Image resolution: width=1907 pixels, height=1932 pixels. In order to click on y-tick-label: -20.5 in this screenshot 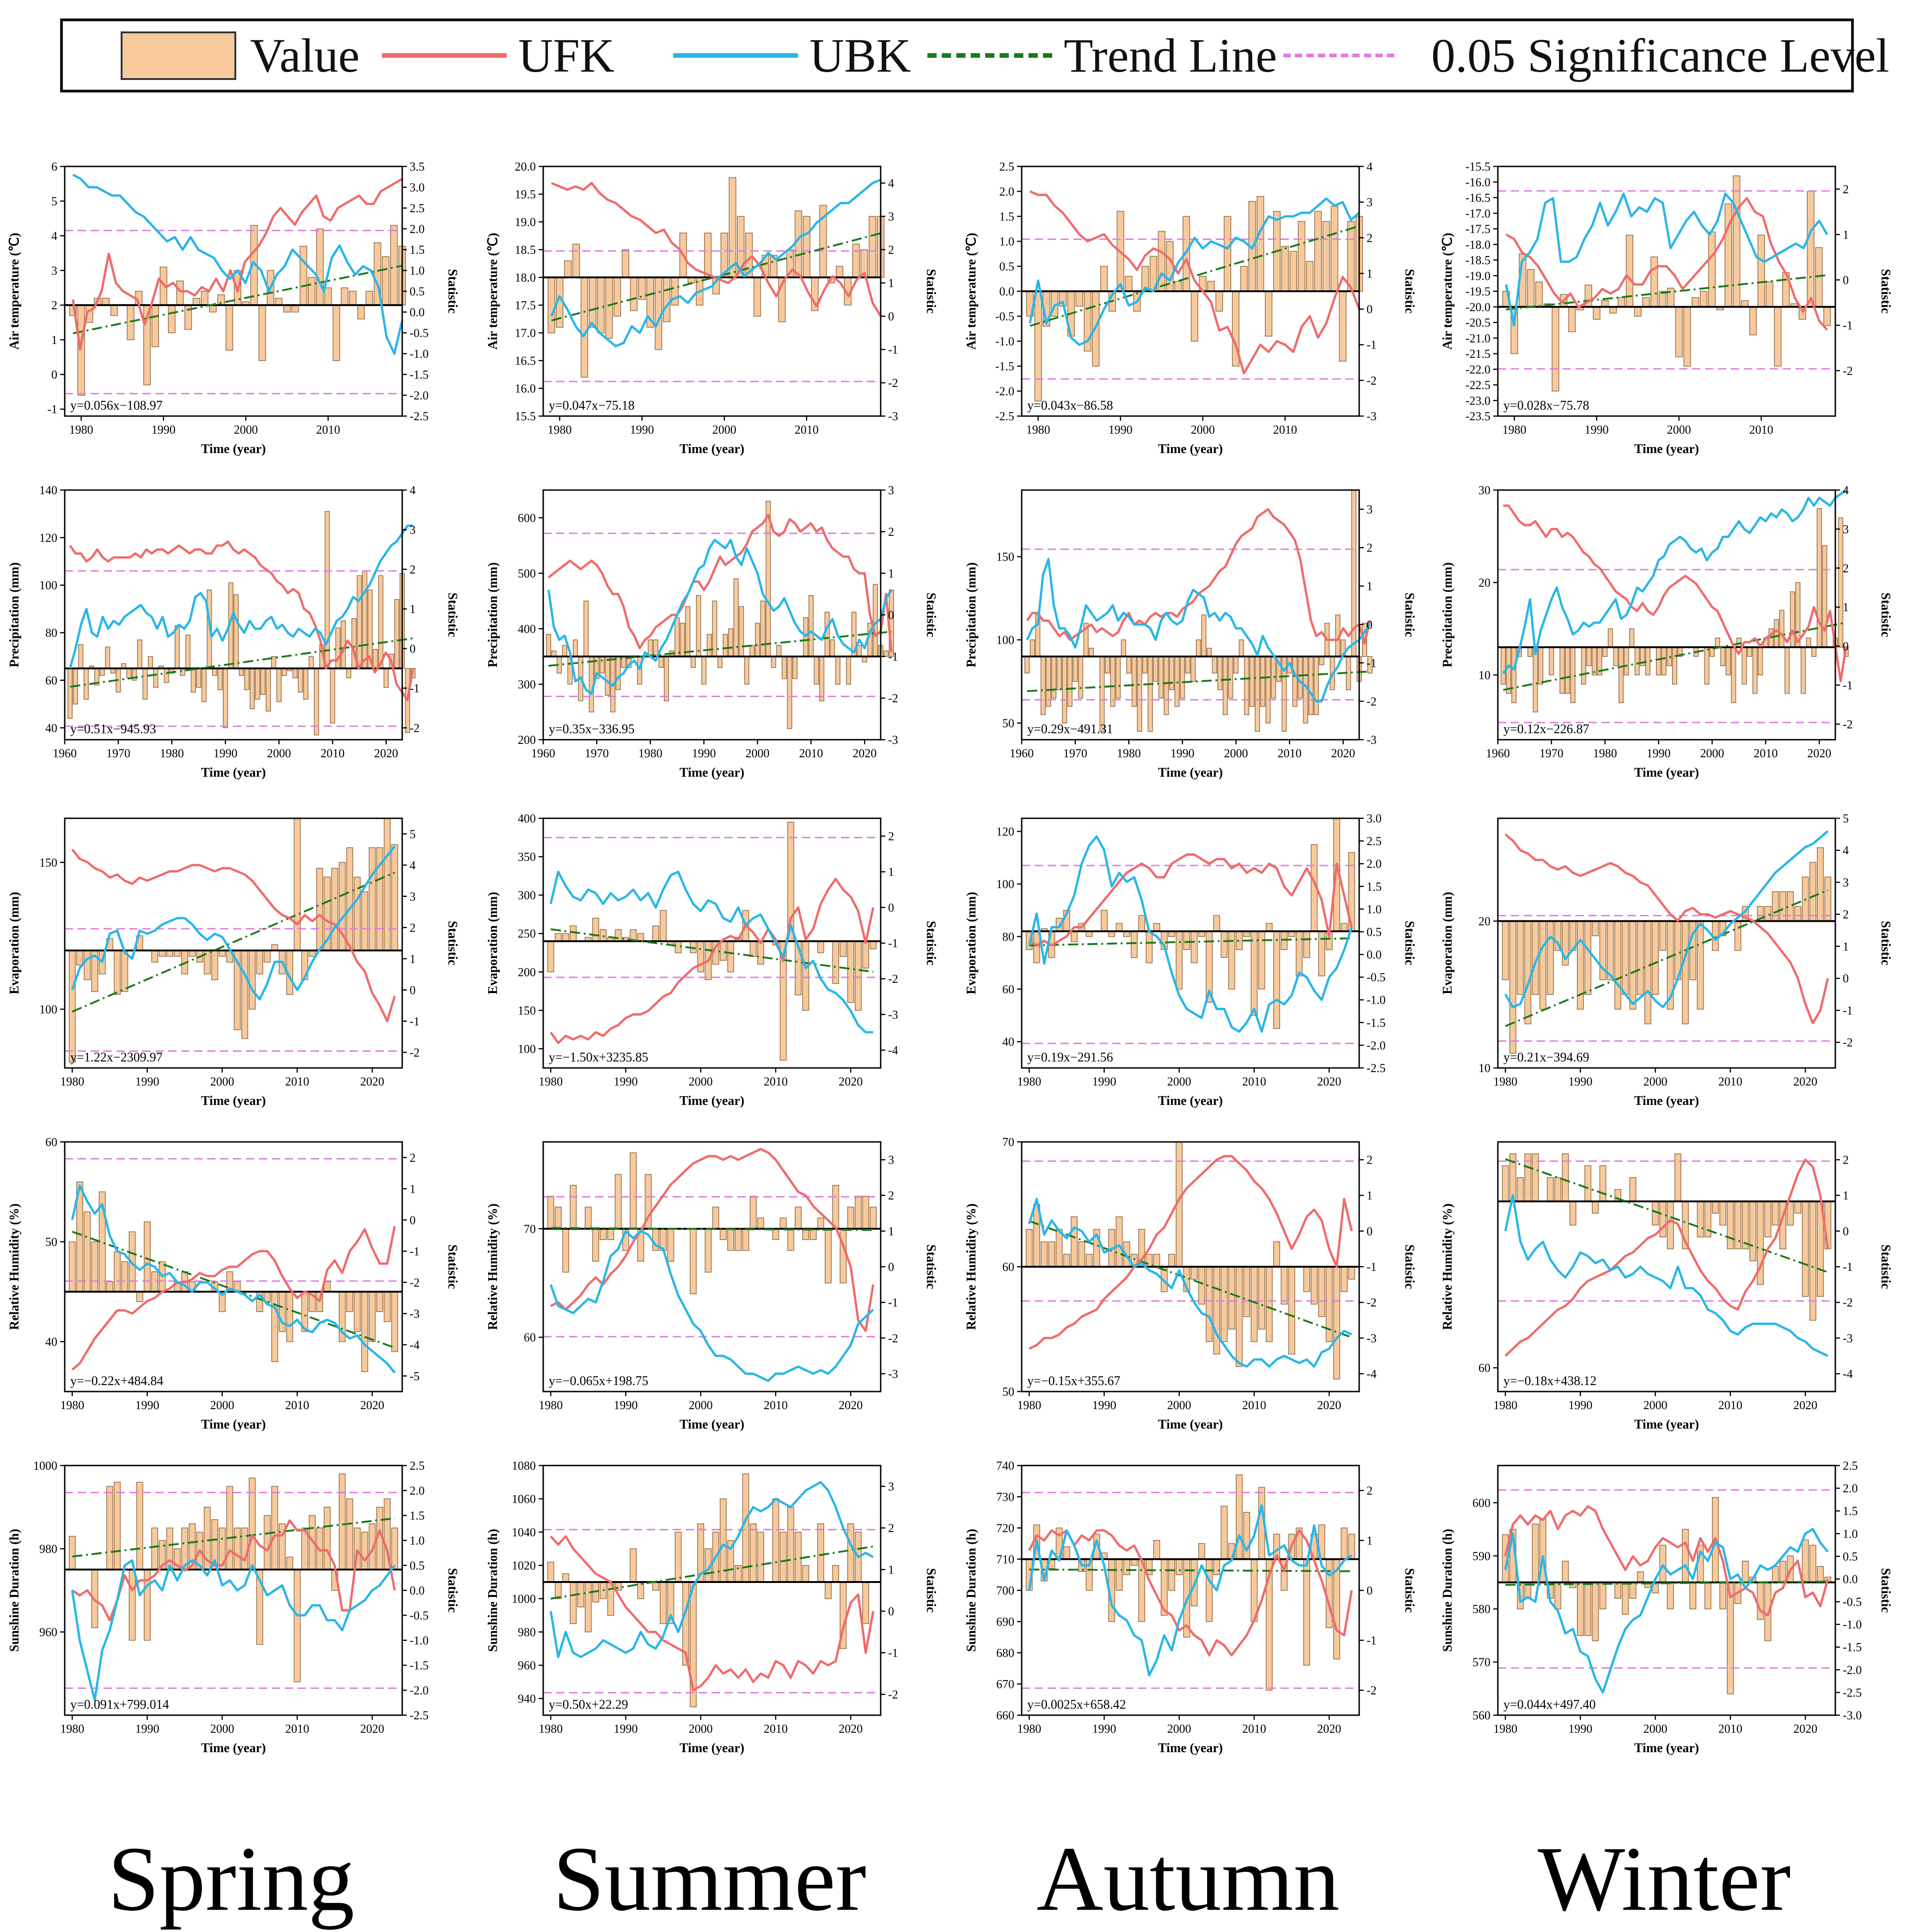, I will do `click(1478, 323)`.